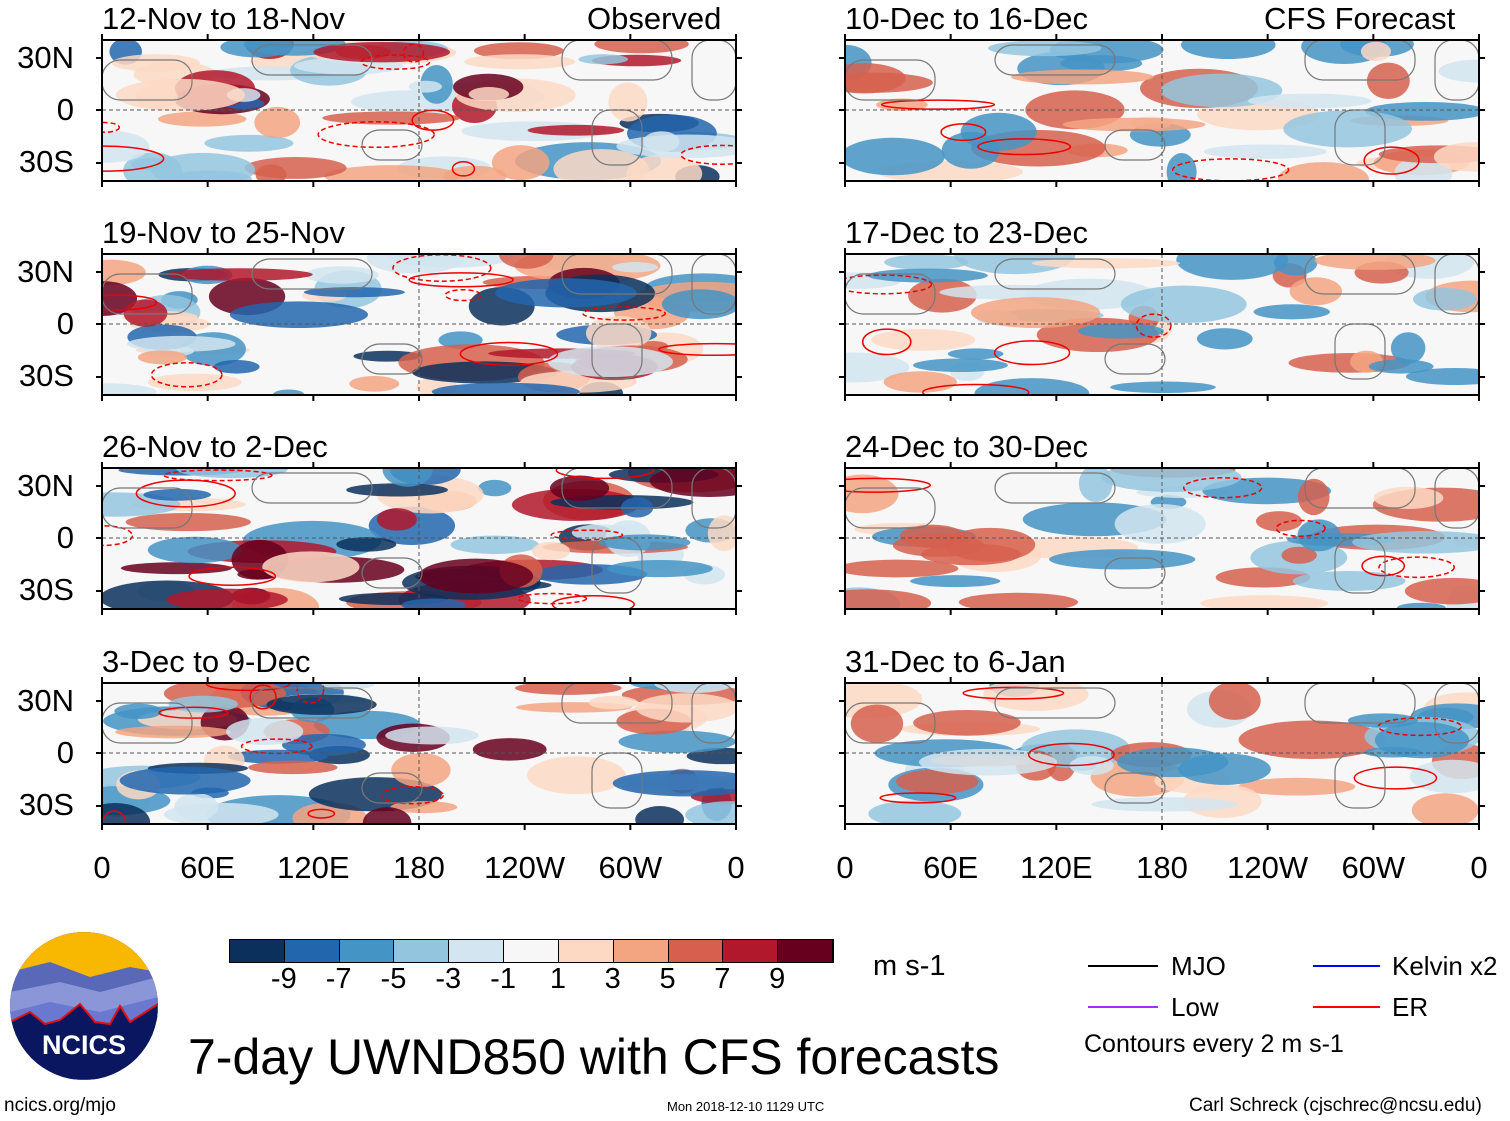  I want to click on colorbar-tick-label: -5, so click(393, 979).